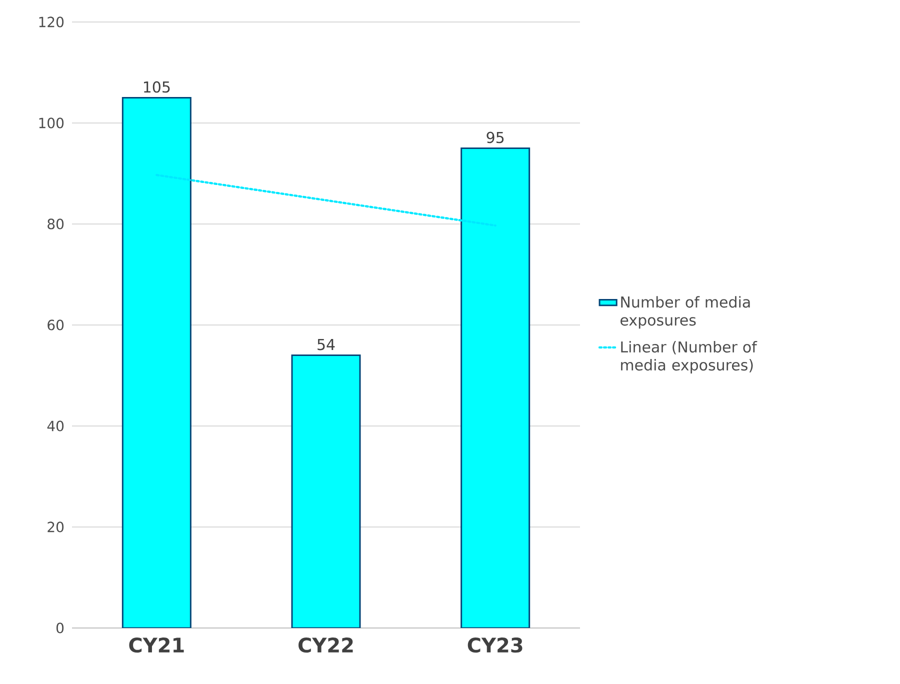 Image resolution: width=900 pixels, height=684 pixels. What do you see at coordinates (685, 312) in the screenshot?
I see `legend-label: Number of media exposures` at bounding box center [685, 312].